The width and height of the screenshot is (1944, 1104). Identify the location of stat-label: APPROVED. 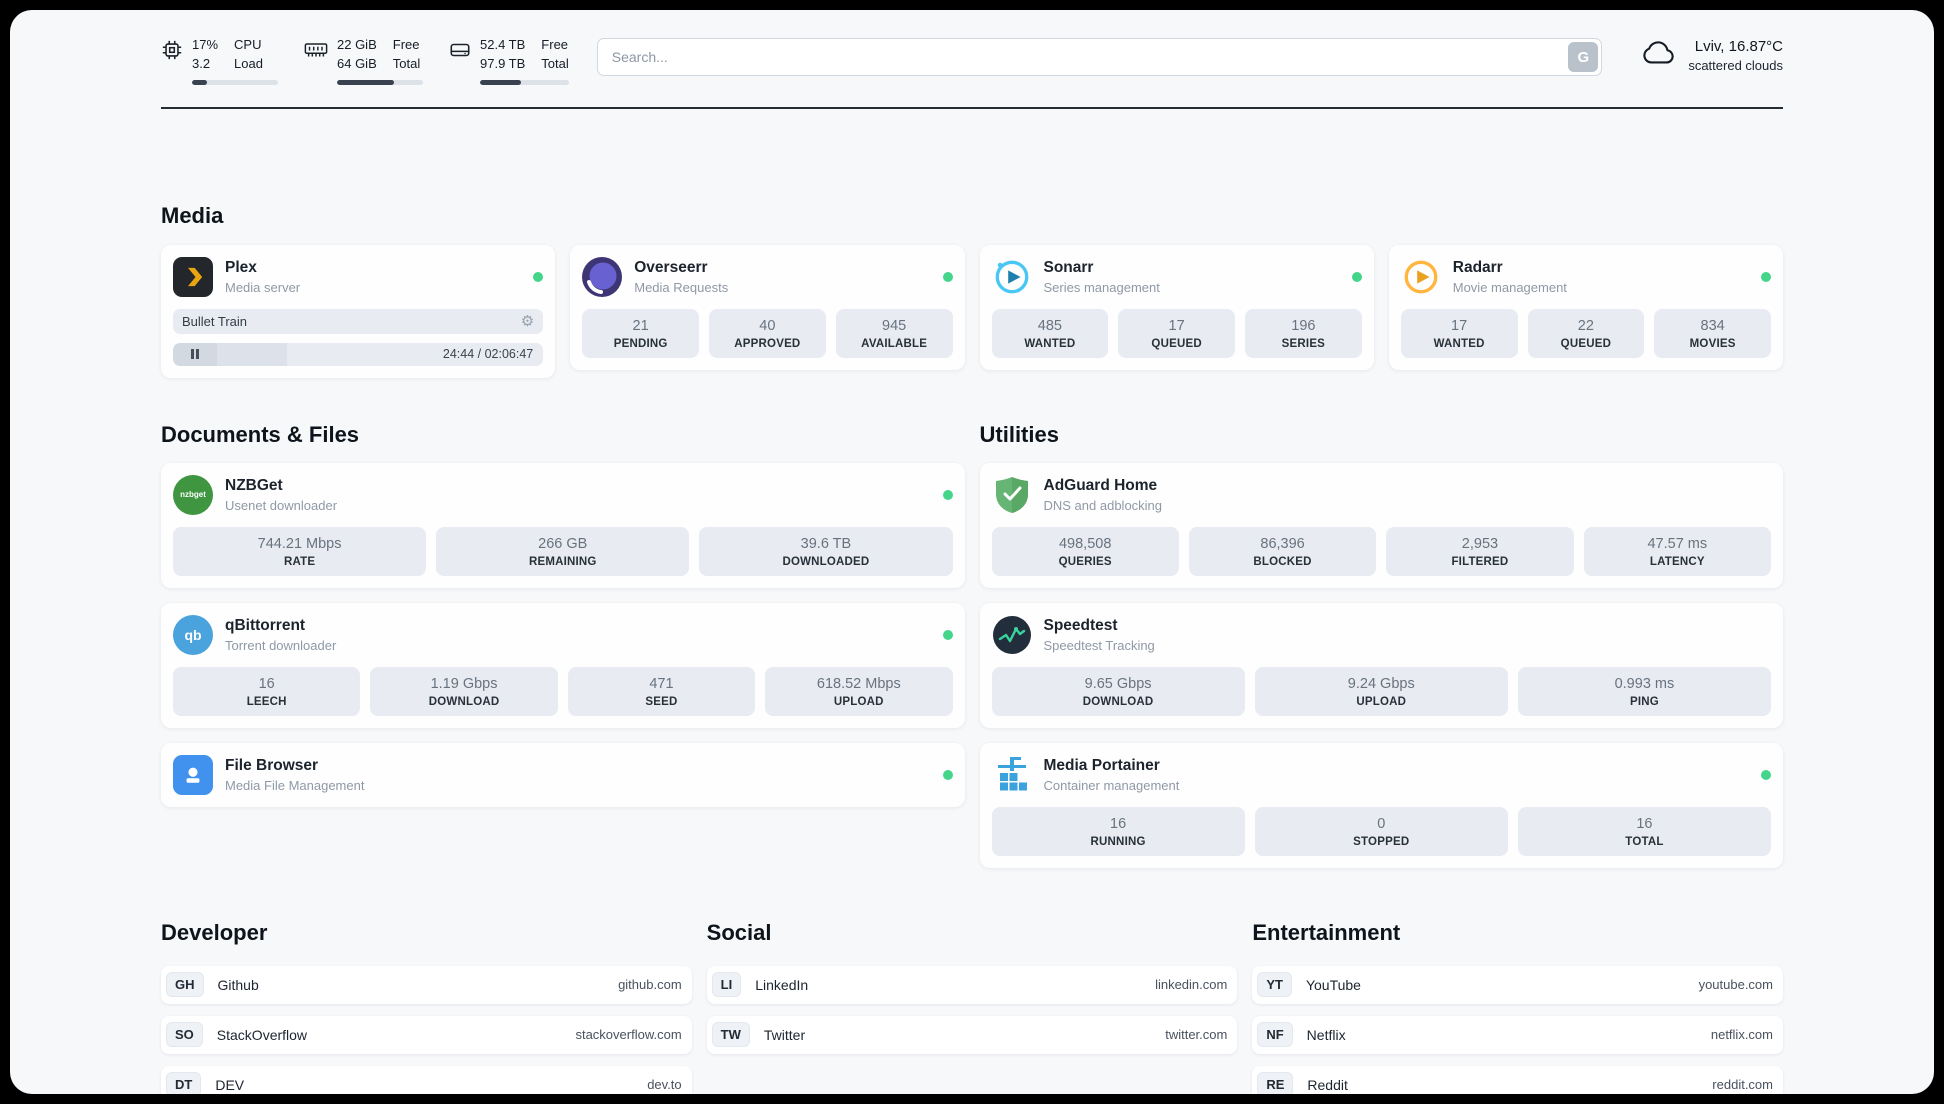
(767, 343).